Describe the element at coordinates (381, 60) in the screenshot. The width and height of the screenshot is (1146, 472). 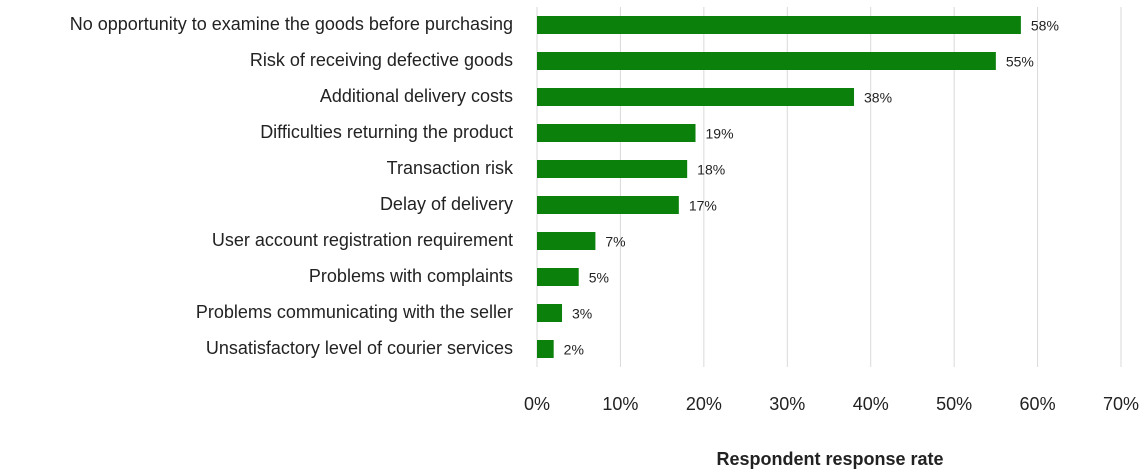
I see `category-label: Risk of receiving defective goods` at that location.